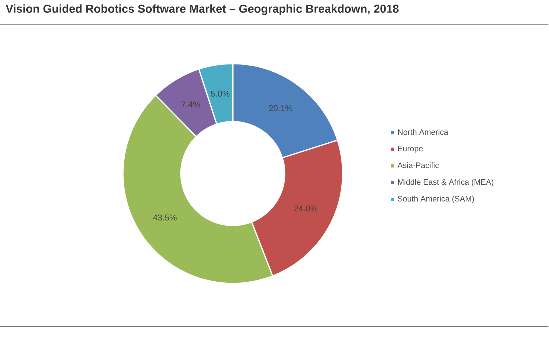  I want to click on chart-title: Vision Guided Robotics Software Market – Geographic Breakdown, 2018, so click(202, 10).